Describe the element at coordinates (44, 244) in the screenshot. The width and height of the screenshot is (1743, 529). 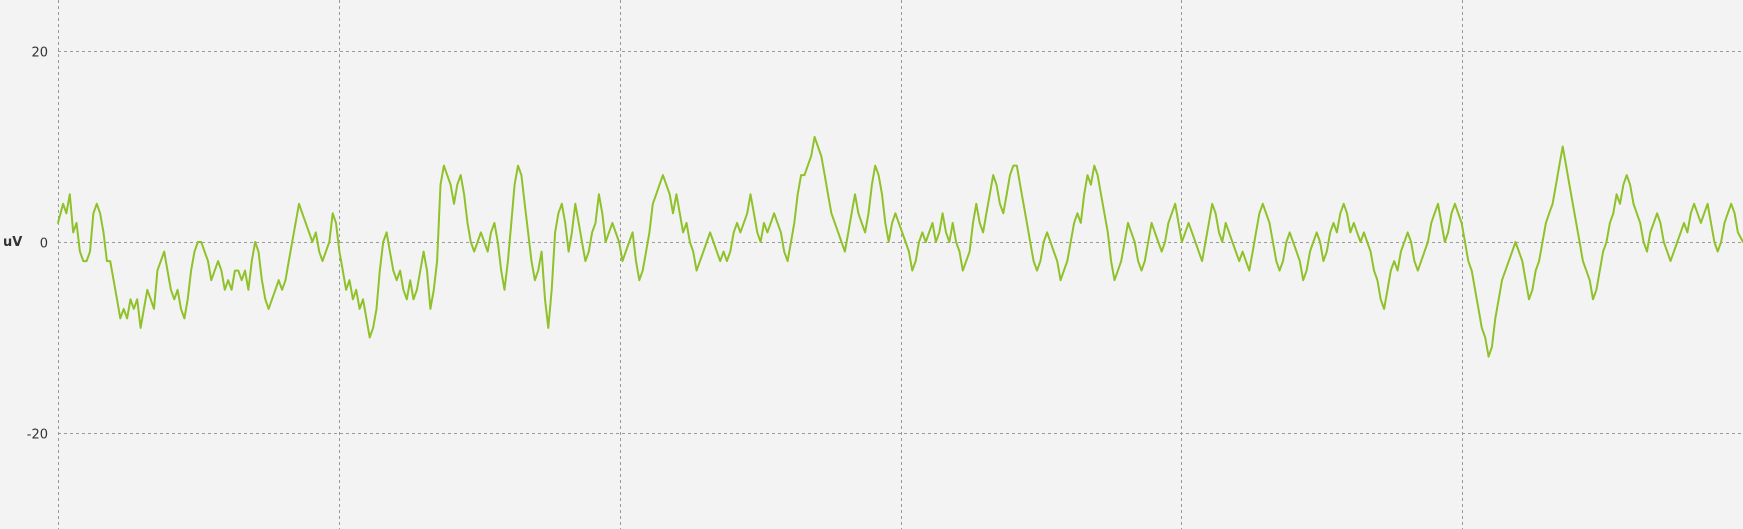
I see `y-tick-label: 0` at that location.